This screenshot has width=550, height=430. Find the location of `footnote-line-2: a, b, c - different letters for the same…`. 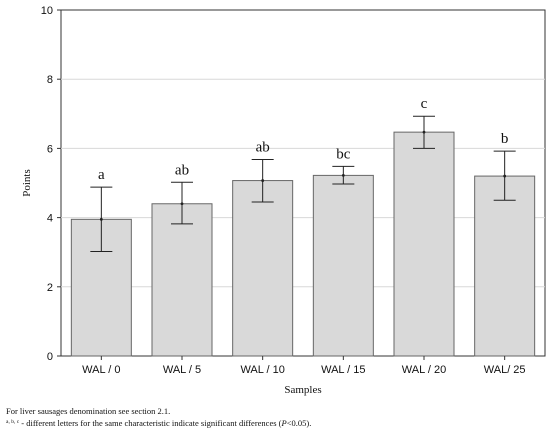

footnote-line-2: a, b, c - different letters for the same… is located at coordinates (158, 423).